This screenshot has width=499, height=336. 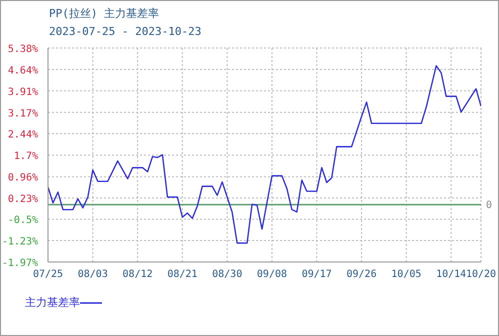 I want to click on y-tick-label: -1.23%, so click(x=20, y=242).